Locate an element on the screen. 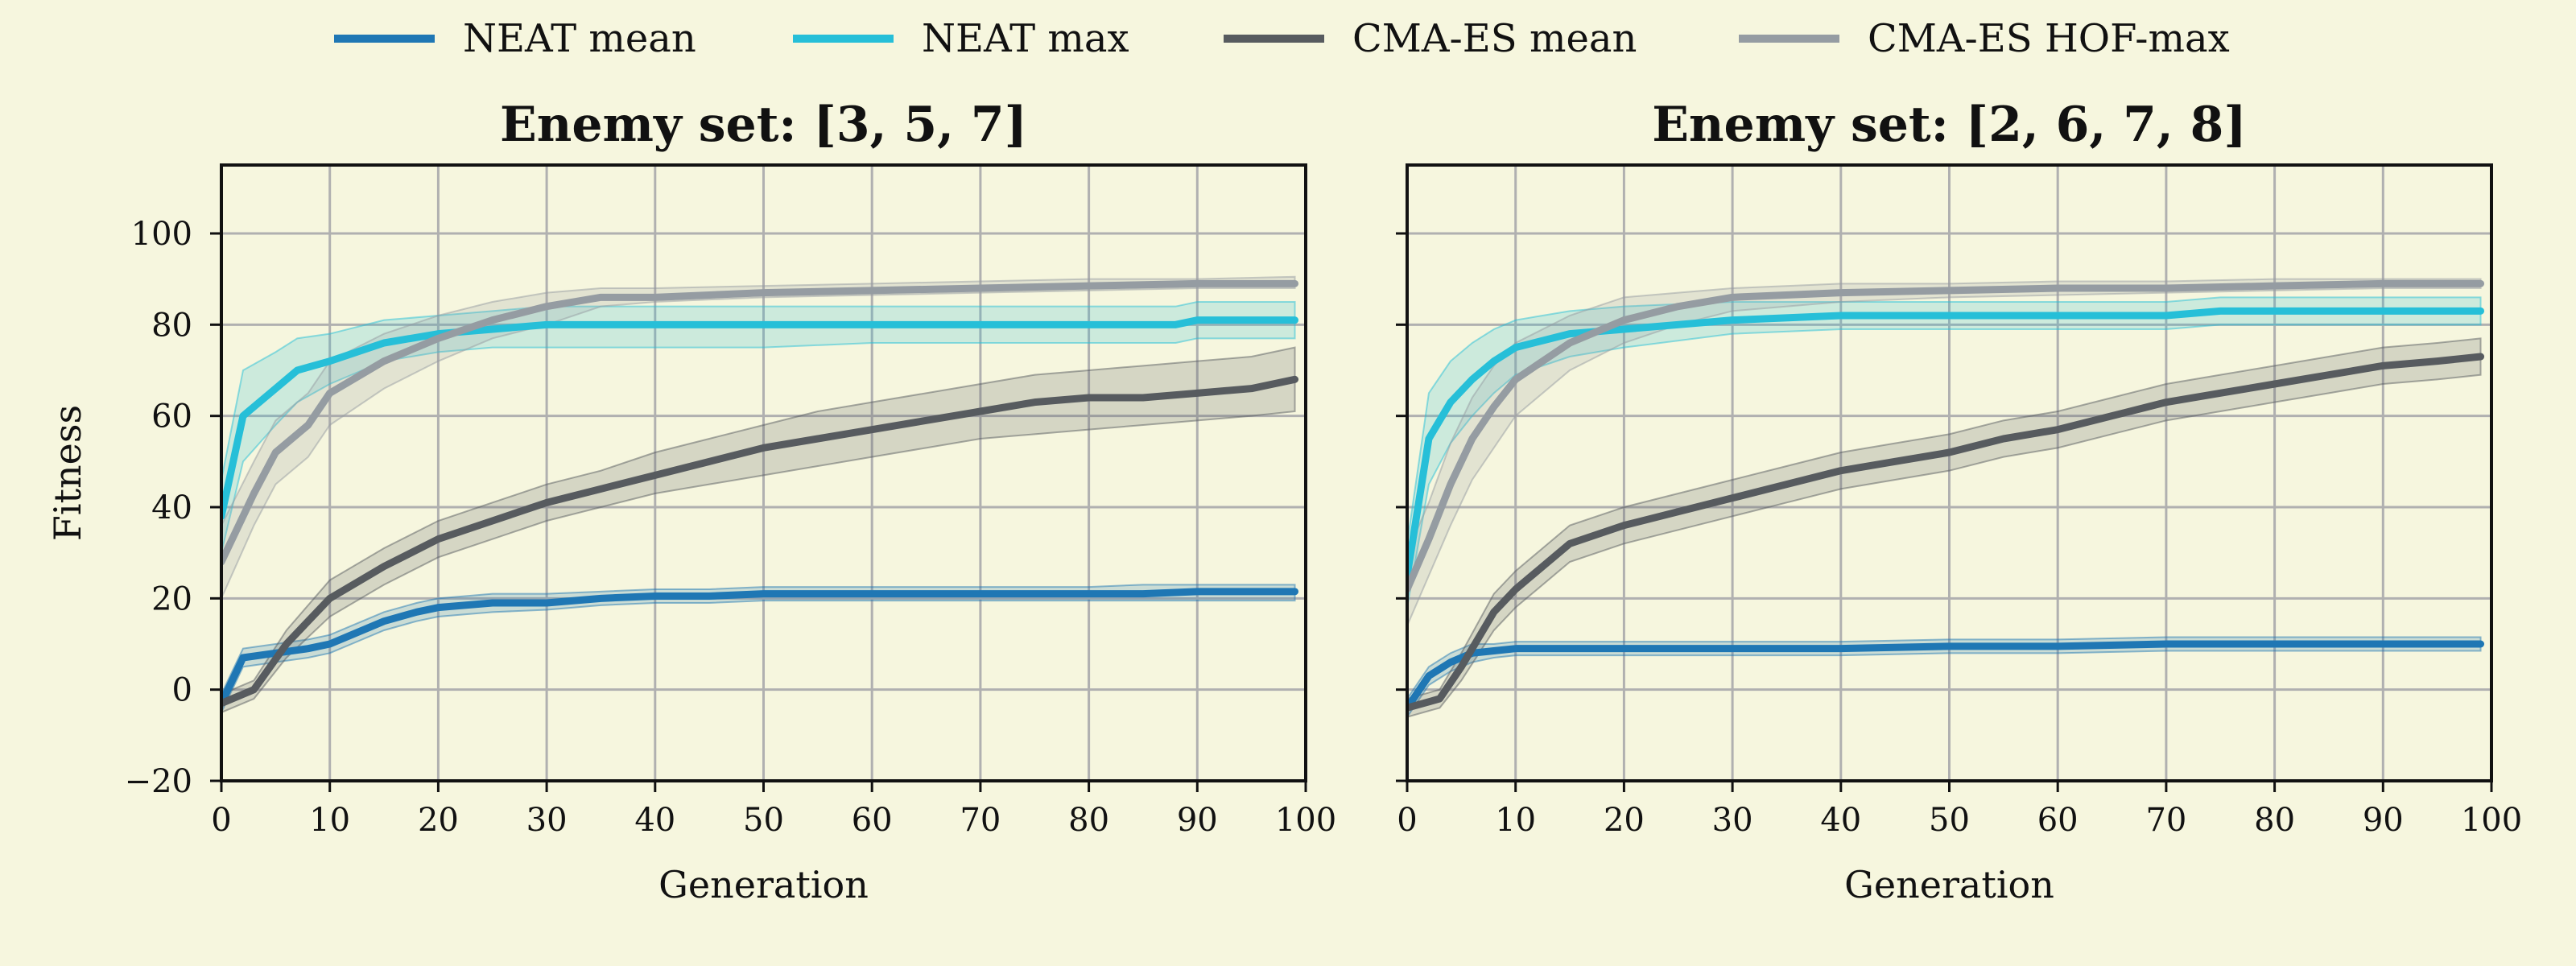  legend-label-neat-mean: NEAT mean is located at coordinates (579, 38).